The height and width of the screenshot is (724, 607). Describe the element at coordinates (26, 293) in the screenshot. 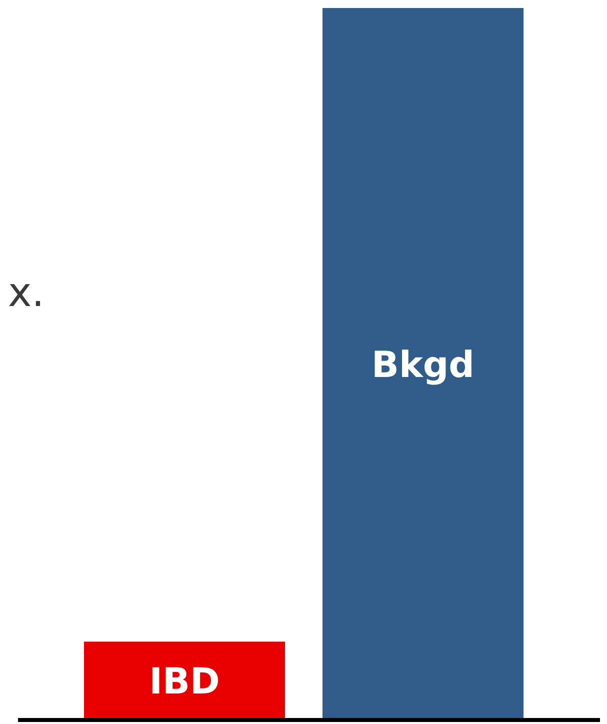

I see `annotation: x.` at that location.